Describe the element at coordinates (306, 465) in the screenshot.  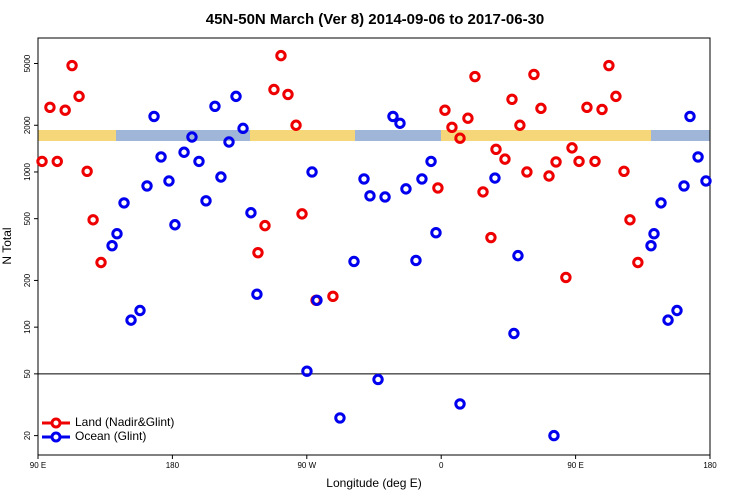
I see `x-tick-label: 90 W` at that location.